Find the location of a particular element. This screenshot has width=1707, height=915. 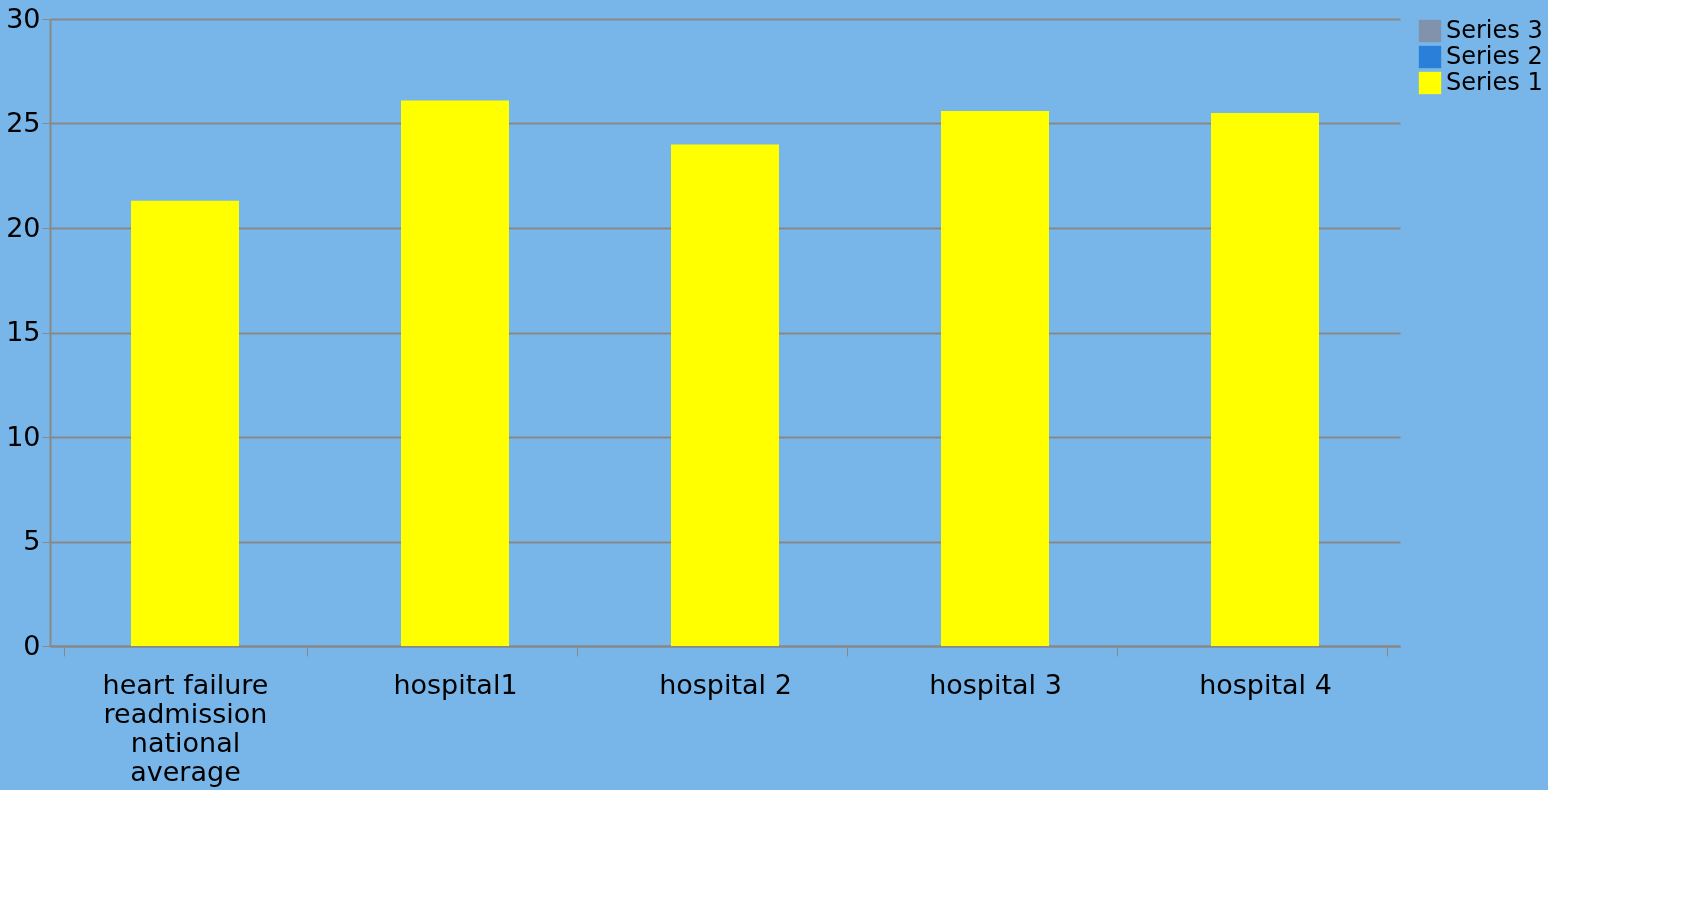

y-tick-label: 20 is located at coordinates (23, 227).